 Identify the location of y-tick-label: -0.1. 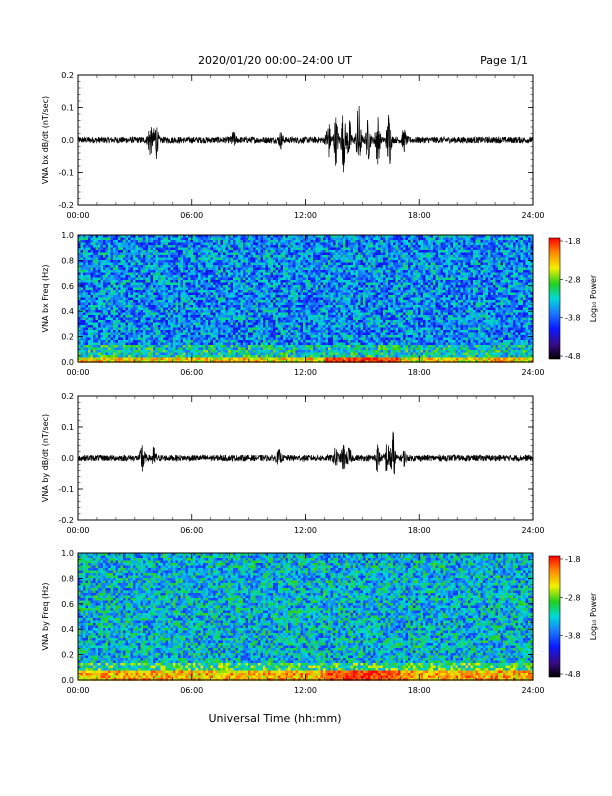
(66, 173).